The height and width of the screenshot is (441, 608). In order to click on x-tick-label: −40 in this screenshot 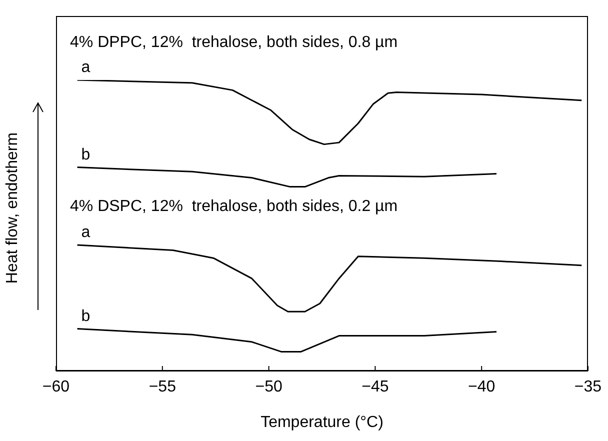, I will do `click(482, 387)`.